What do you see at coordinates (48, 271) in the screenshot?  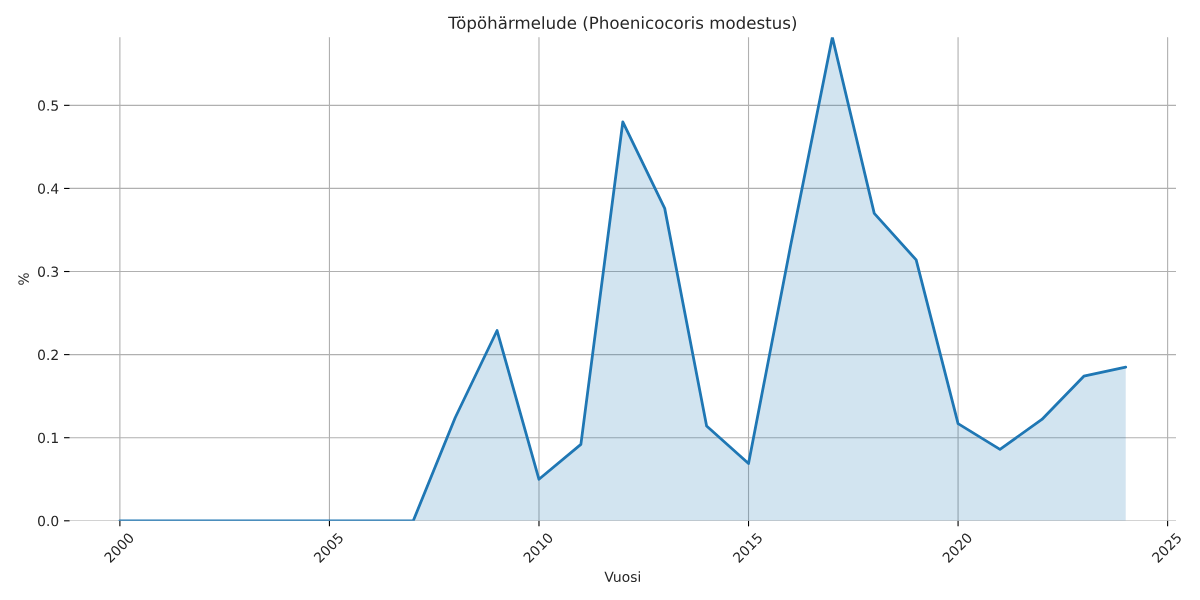 I see `y-tick-label: 0.3` at bounding box center [48, 271].